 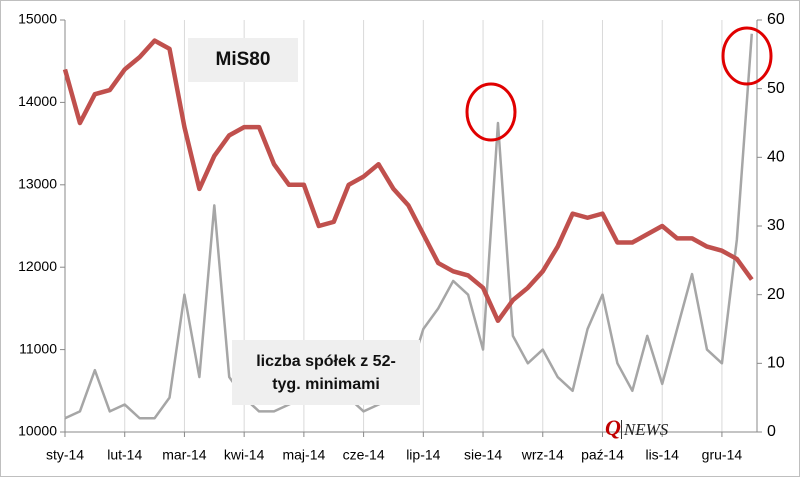 What do you see at coordinates (602, 455) in the screenshot?
I see `x-tick-label: paź-14` at bounding box center [602, 455].